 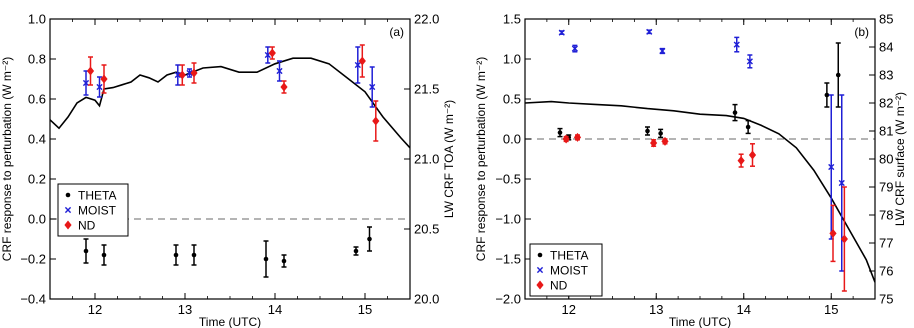 I want to click on y2-tick-label: 80, so click(x=886, y=159).